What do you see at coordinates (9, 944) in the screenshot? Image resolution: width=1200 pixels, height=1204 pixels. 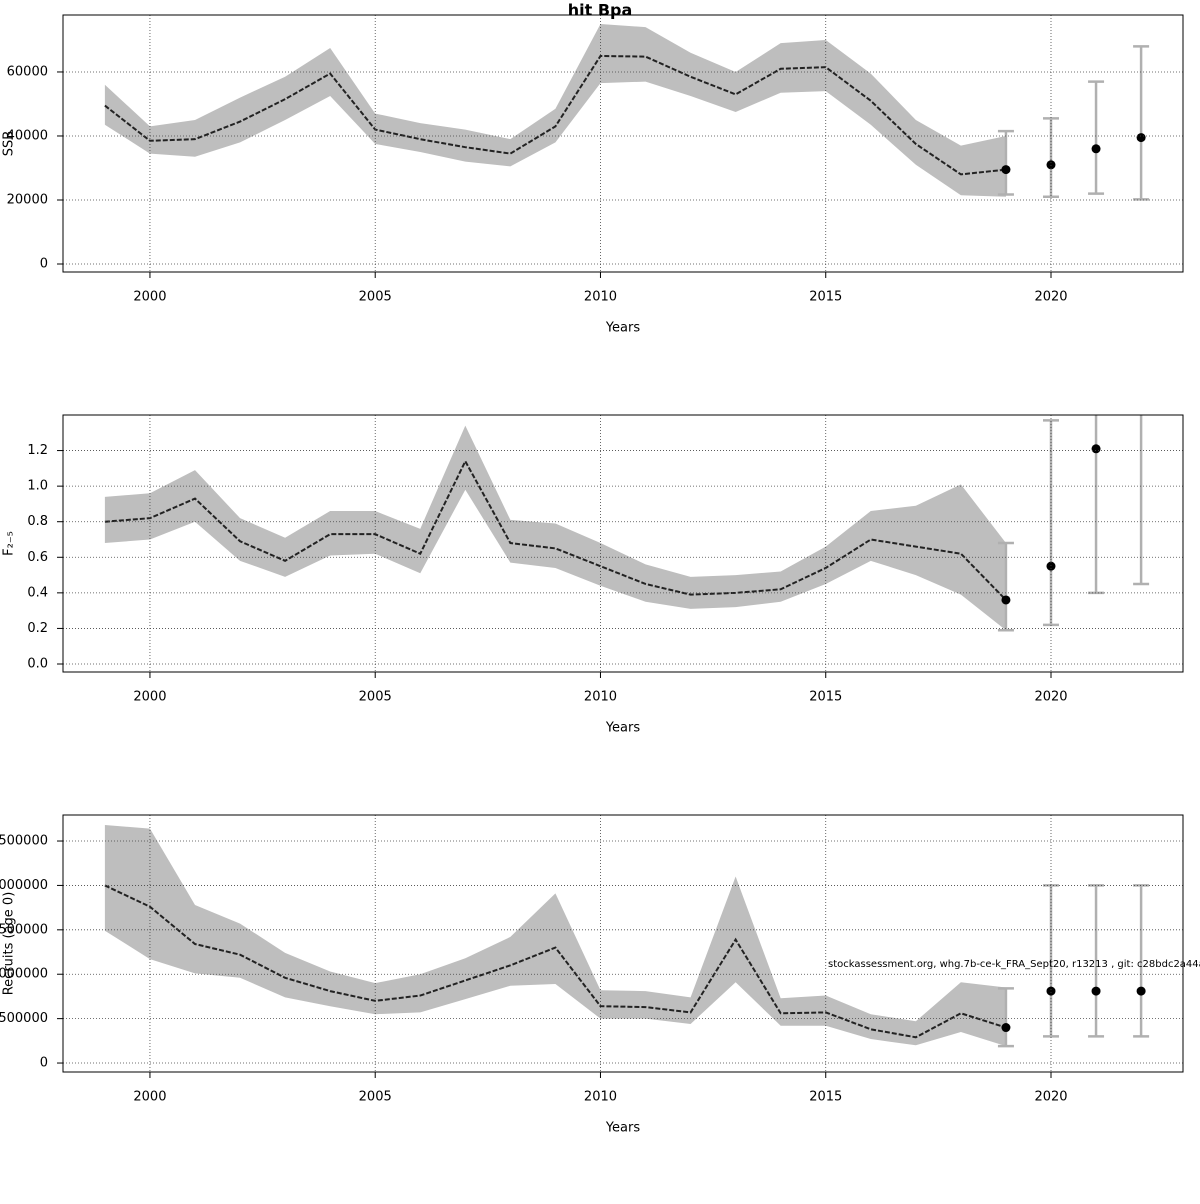 I see `y-axis-label: Recruits (age 0)` at bounding box center [9, 944].